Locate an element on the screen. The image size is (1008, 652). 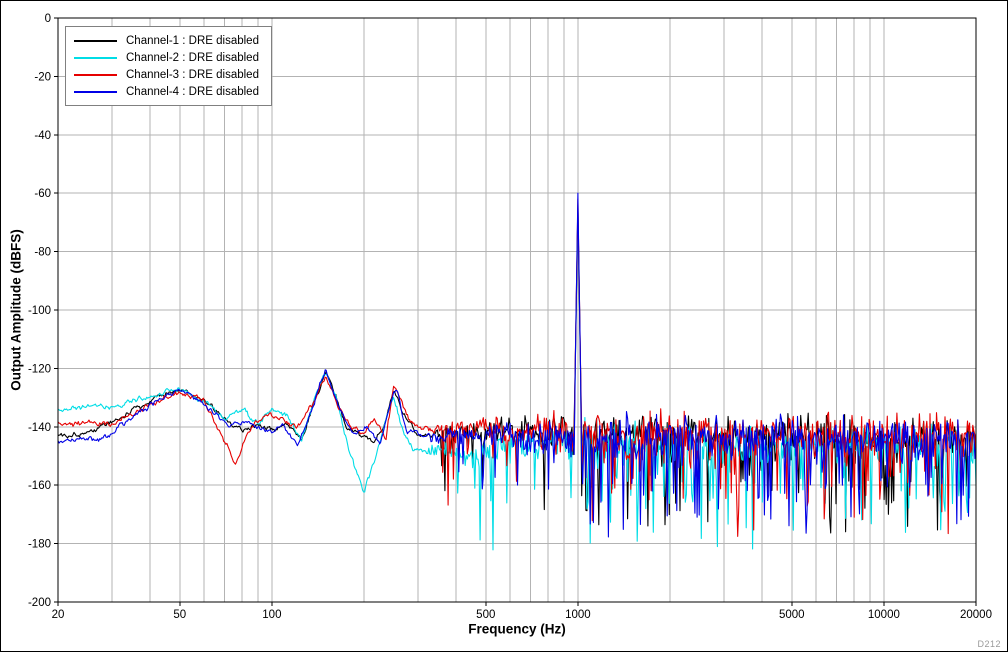
svg-text: -140 is located at coordinates (39, 428).